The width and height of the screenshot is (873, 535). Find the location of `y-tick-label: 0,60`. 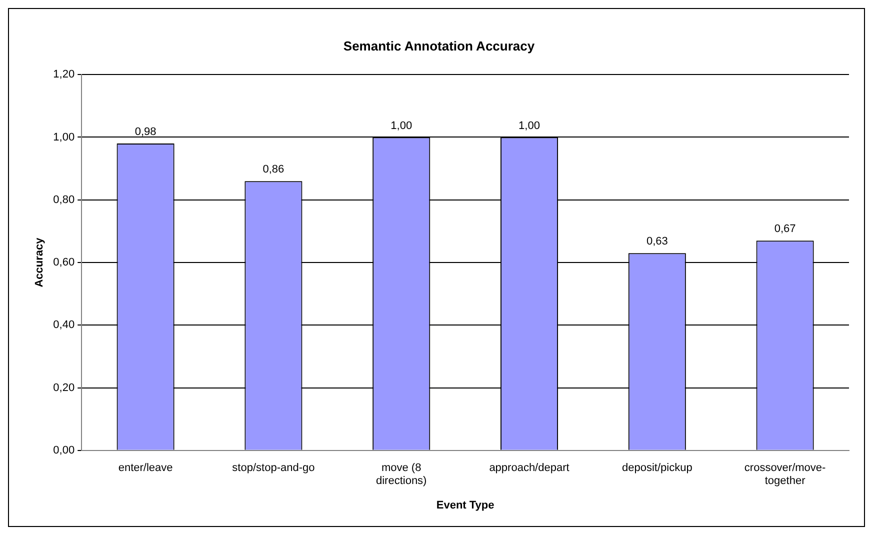

y-tick-label: 0,60 is located at coordinates (64, 262).